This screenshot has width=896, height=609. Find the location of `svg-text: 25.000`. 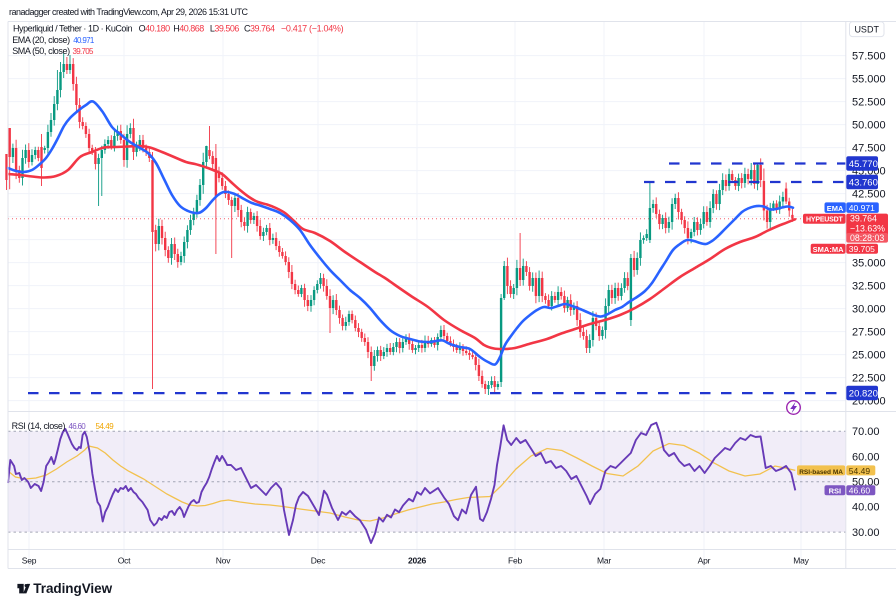

svg-text: 25.000 is located at coordinates (869, 355).